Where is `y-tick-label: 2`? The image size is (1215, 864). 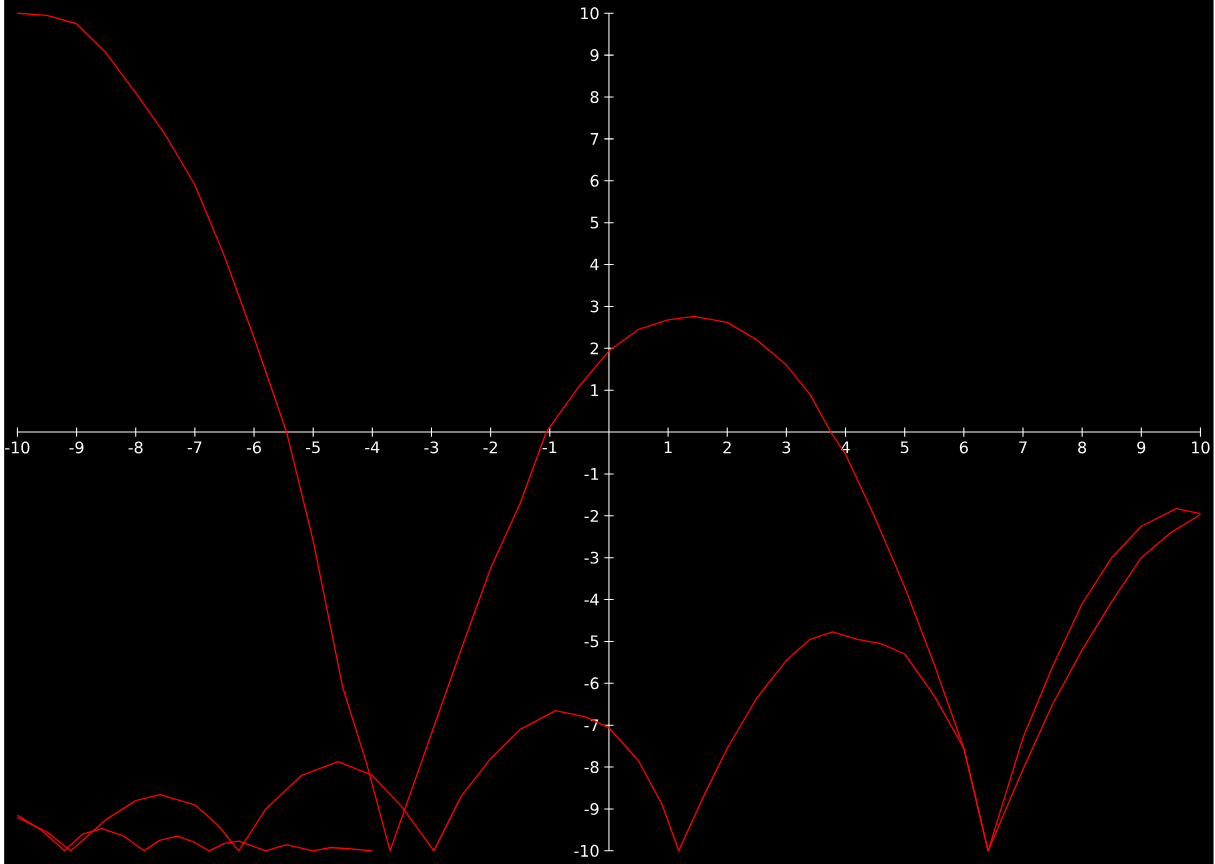 y-tick-label: 2 is located at coordinates (594, 348).